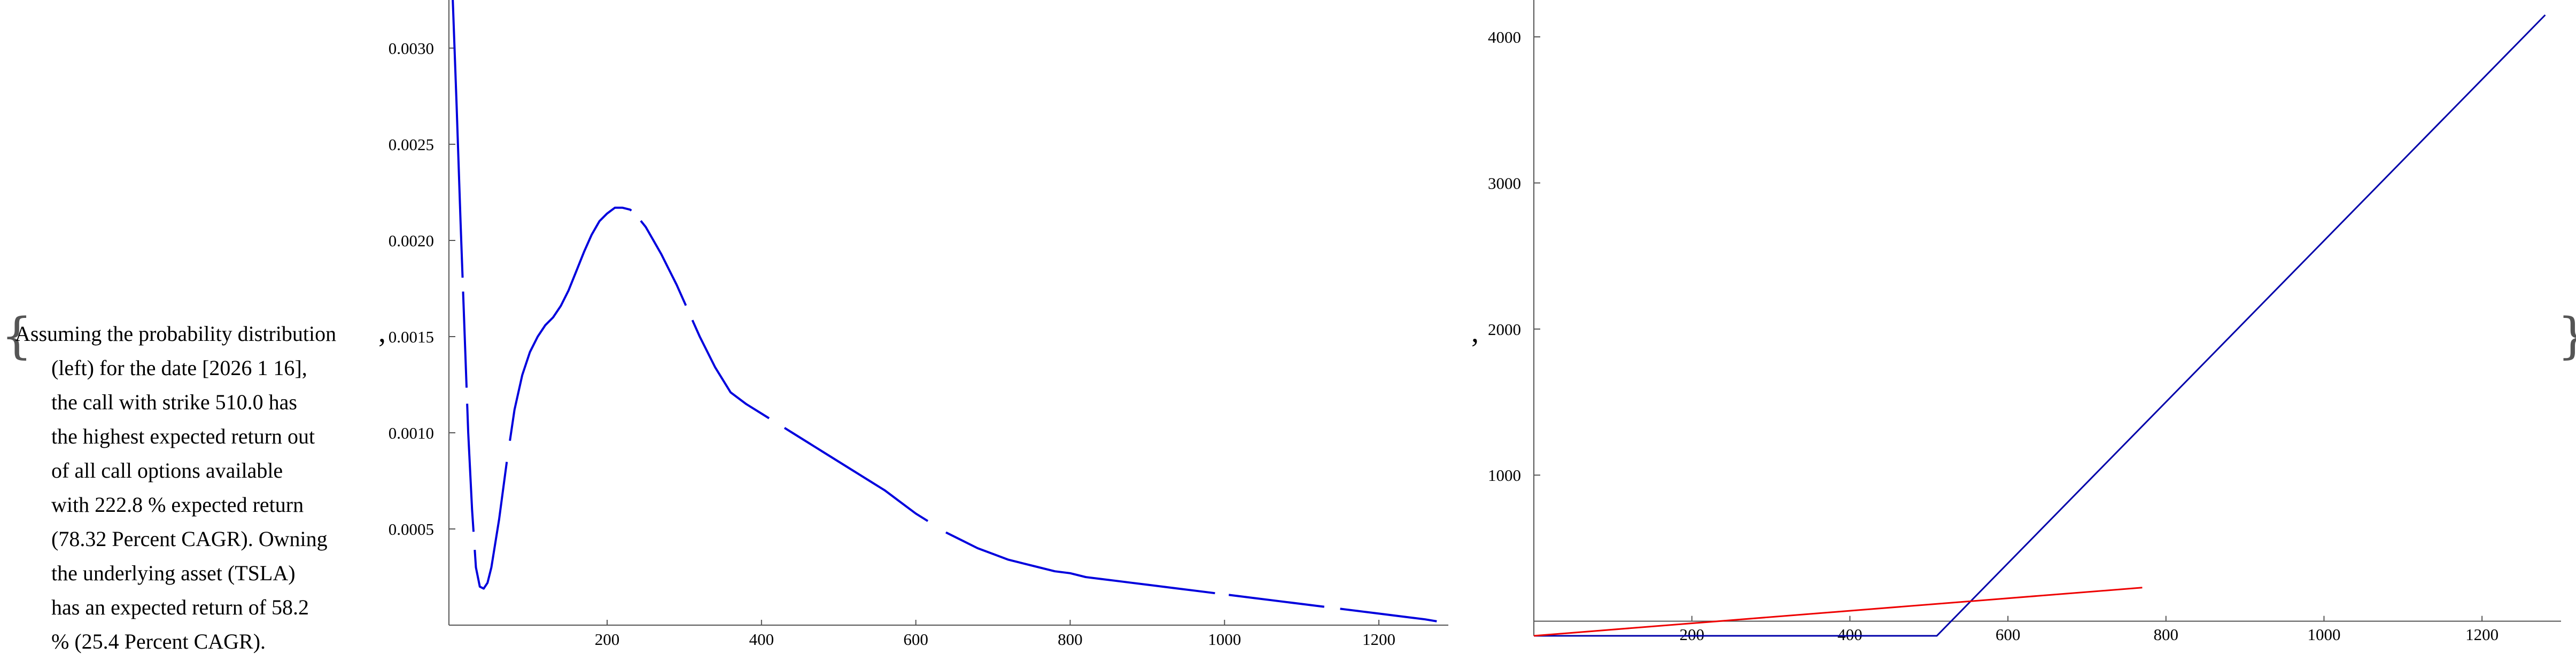  What do you see at coordinates (1838, 612) in the screenshot?
I see `chart2-underlying-return-line` at bounding box center [1838, 612].